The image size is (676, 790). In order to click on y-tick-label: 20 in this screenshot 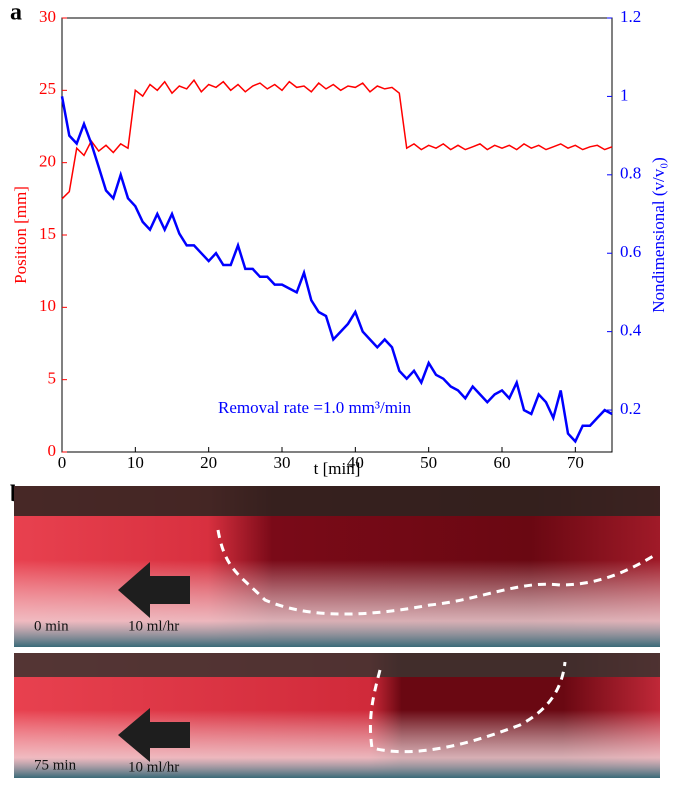, I will do `click(47, 161)`.